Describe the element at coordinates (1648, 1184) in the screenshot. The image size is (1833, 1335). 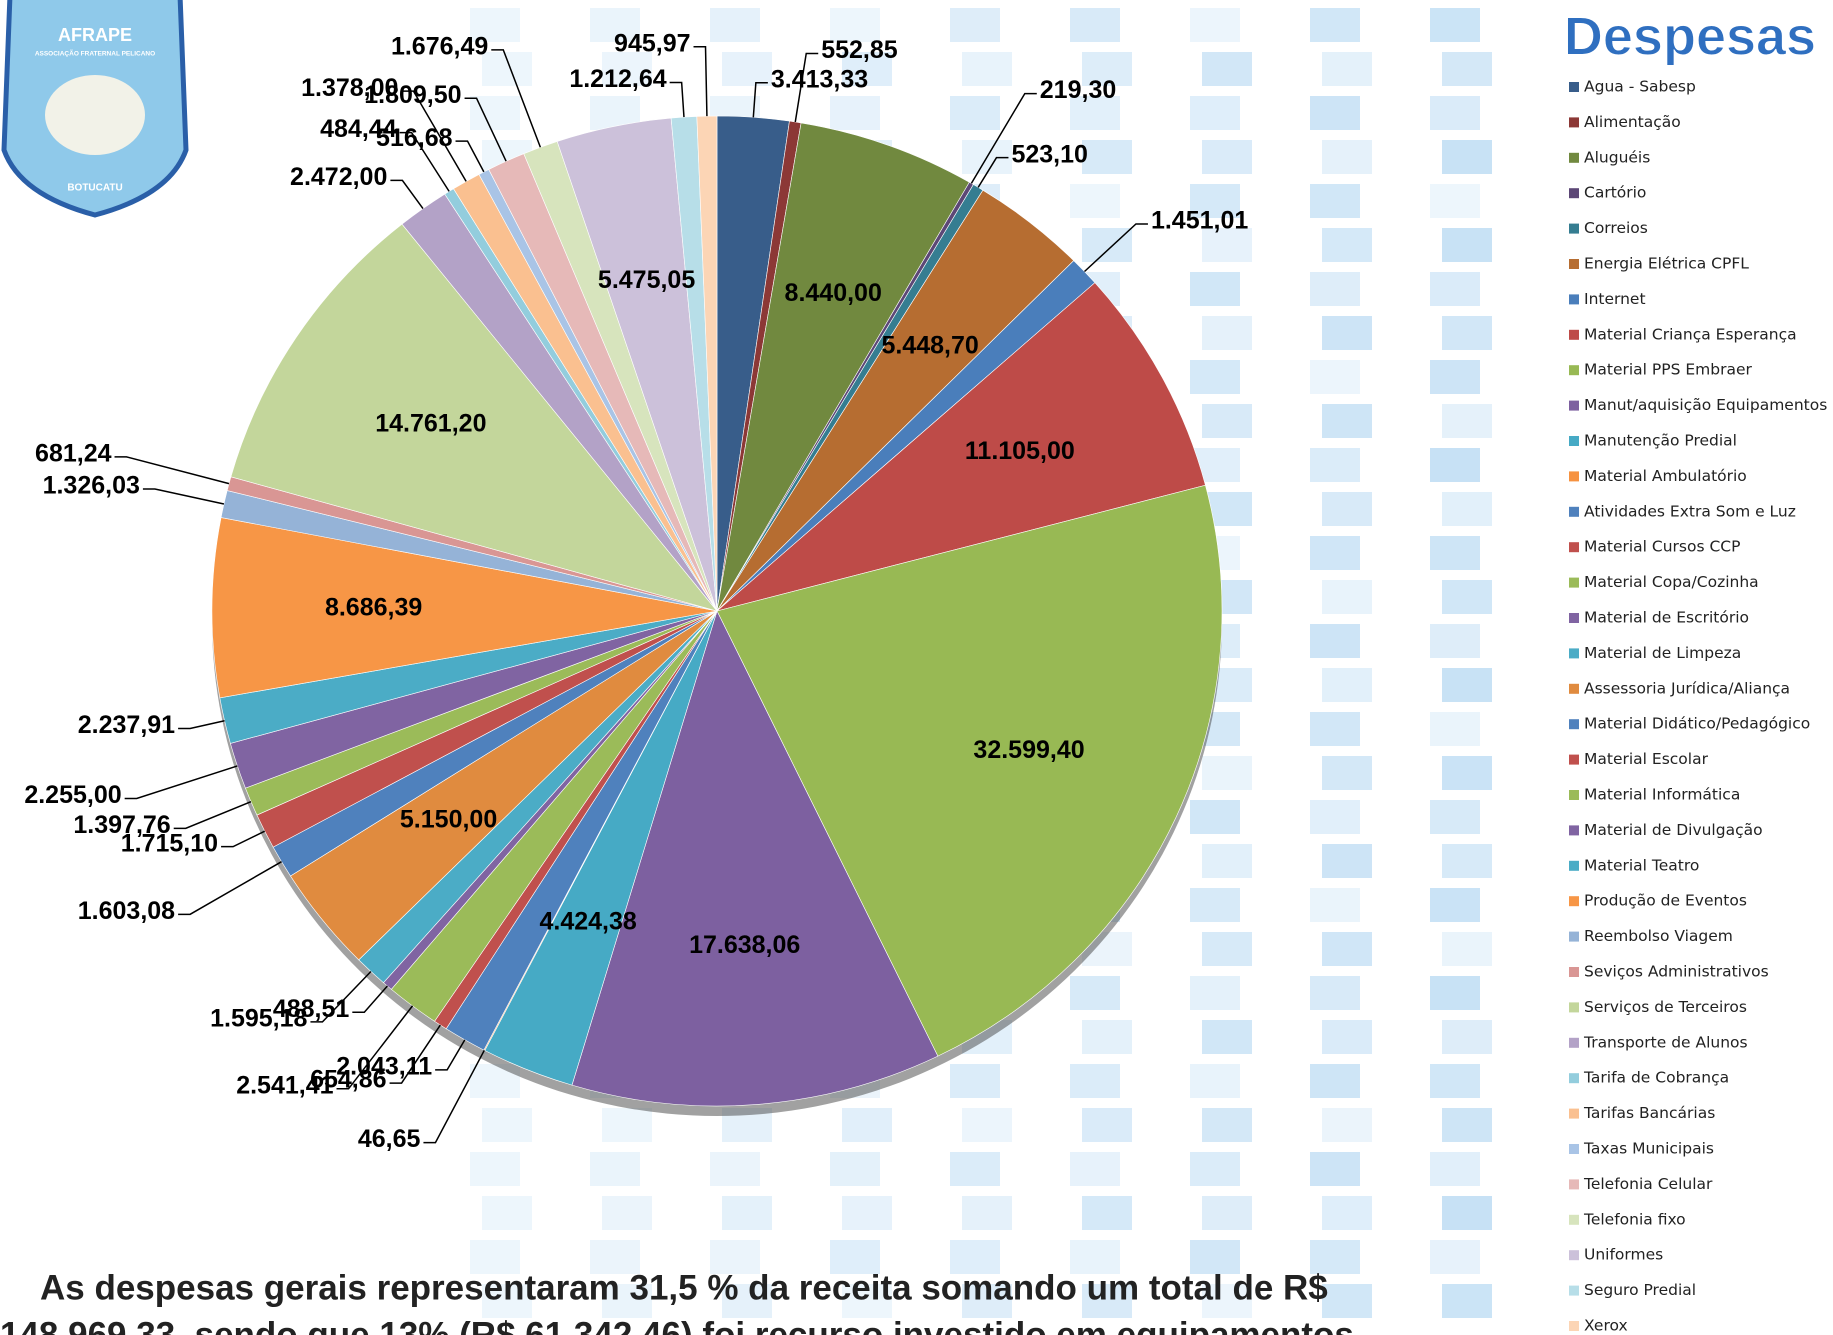
I see `legend-label: Telefonia Celular` at that location.